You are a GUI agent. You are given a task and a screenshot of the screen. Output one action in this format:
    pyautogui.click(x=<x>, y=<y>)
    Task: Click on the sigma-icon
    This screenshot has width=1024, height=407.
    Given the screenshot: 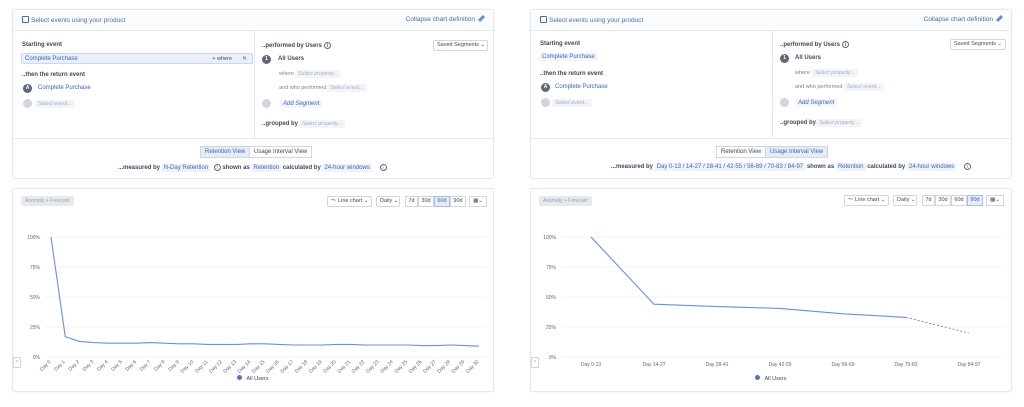 What is the action you would take?
    pyautogui.click(x=543, y=19)
    